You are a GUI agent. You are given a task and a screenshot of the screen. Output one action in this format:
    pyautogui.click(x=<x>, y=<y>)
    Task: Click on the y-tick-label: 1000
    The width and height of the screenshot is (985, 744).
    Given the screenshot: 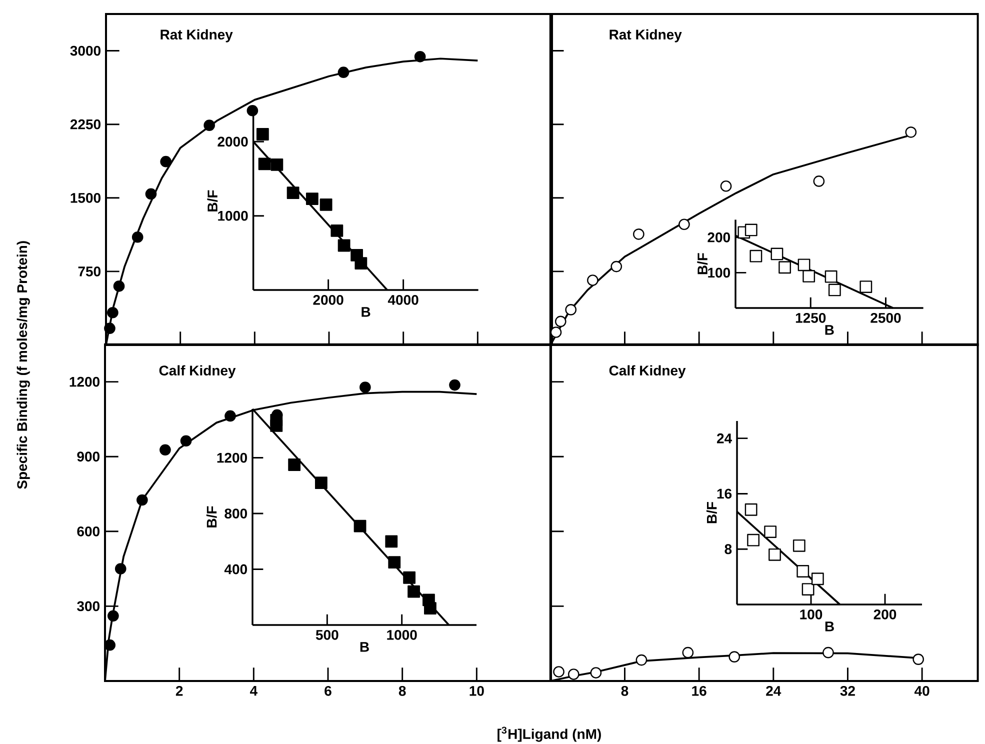 What is the action you would take?
    pyautogui.click(x=233, y=215)
    